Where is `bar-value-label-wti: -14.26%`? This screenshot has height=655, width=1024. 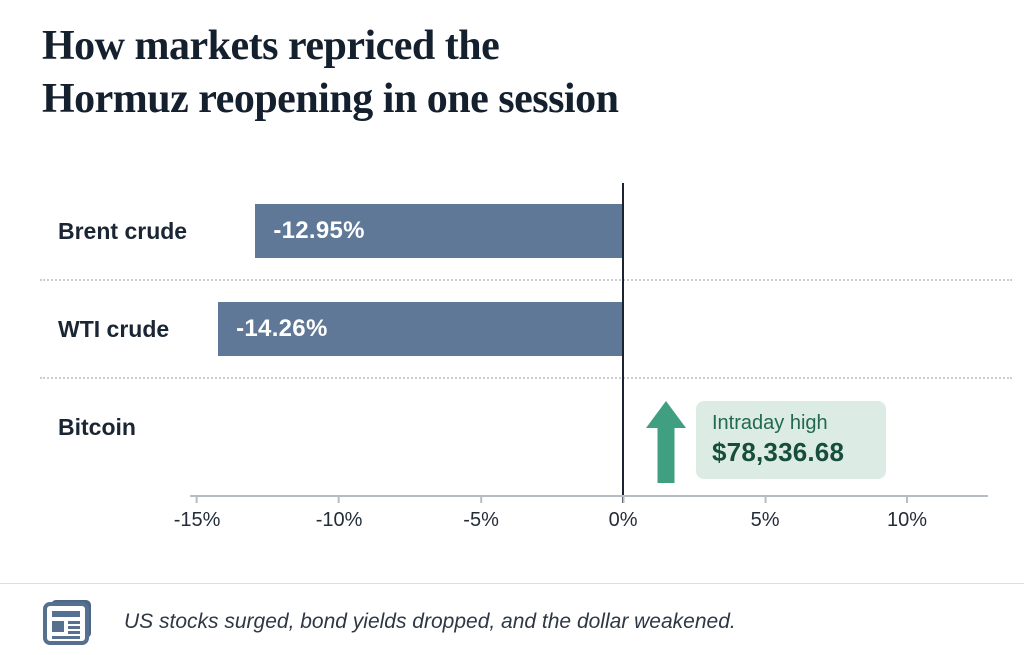
bar-value-label-wti: -14.26% is located at coordinates (282, 328).